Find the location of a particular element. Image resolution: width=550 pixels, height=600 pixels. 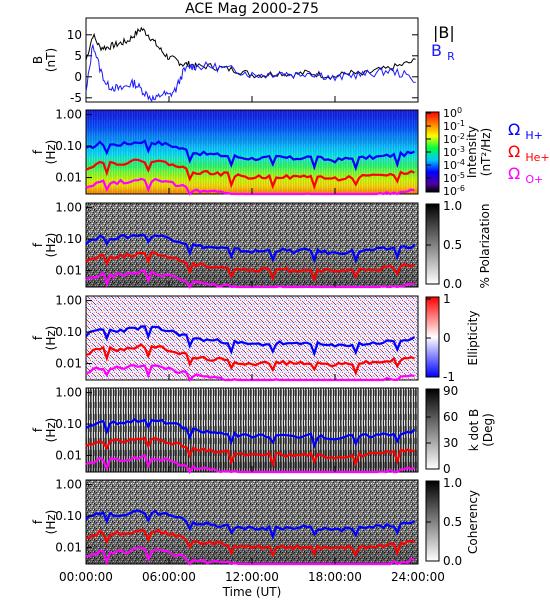

time-axis-tick: 18:00:00 is located at coordinates (335, 340).